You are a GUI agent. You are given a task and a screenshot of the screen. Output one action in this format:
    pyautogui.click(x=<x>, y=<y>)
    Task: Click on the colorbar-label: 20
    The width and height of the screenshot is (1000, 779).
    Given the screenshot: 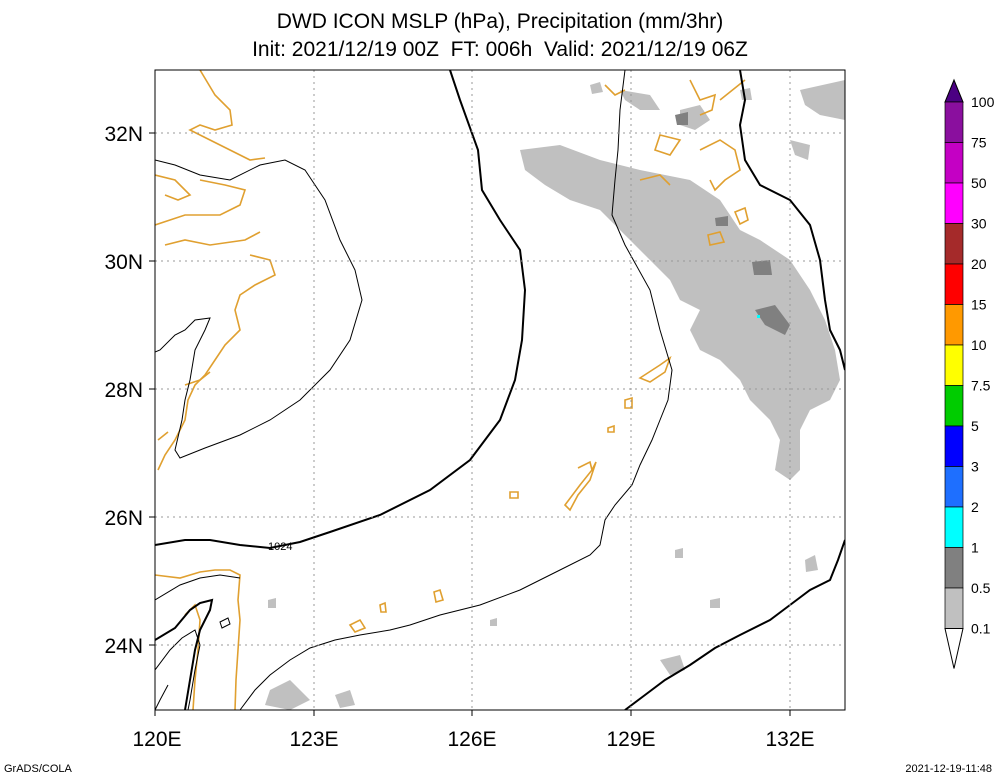 What is the action you would take?
    pyautogui.click(x=979, y=264)
    